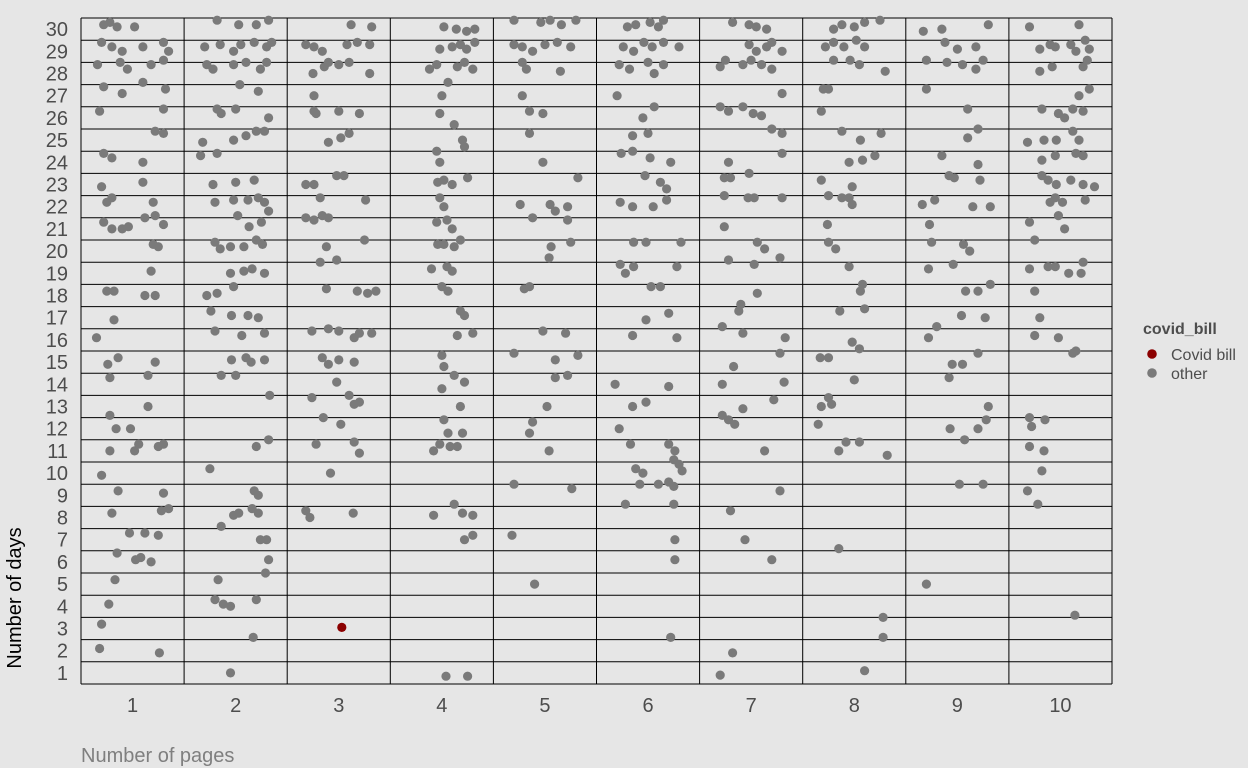 The height and width of the screenshot is (768, 1248). What do you see at coordinates (1152, 373) in the screenshot?
I see `legend-key` at bounding box center [1152, 373].